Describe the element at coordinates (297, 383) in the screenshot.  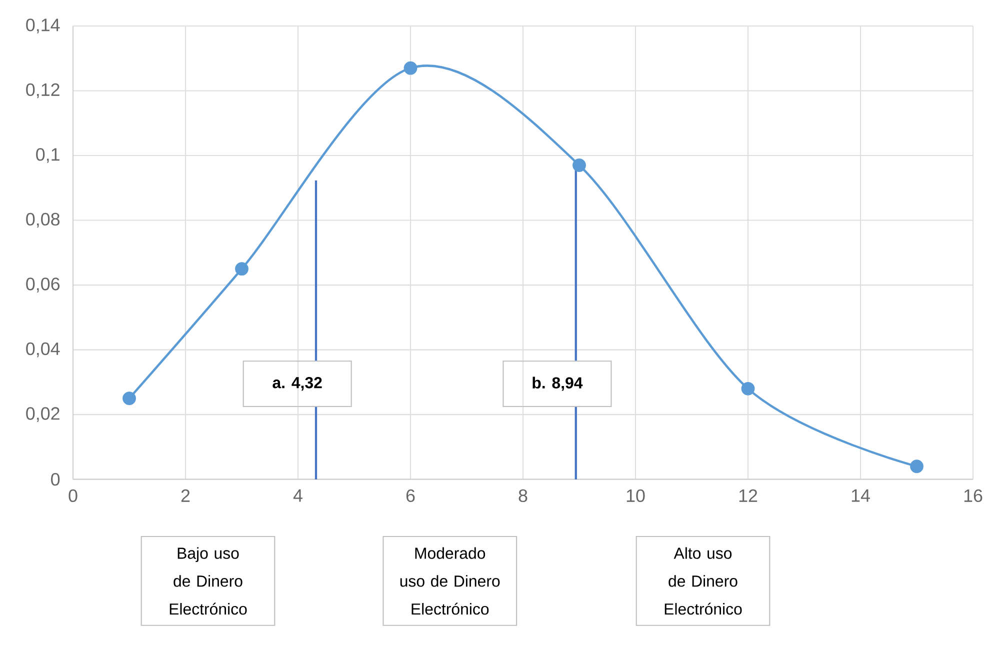
I see `ref-line-label: a. 4,32` at that location.